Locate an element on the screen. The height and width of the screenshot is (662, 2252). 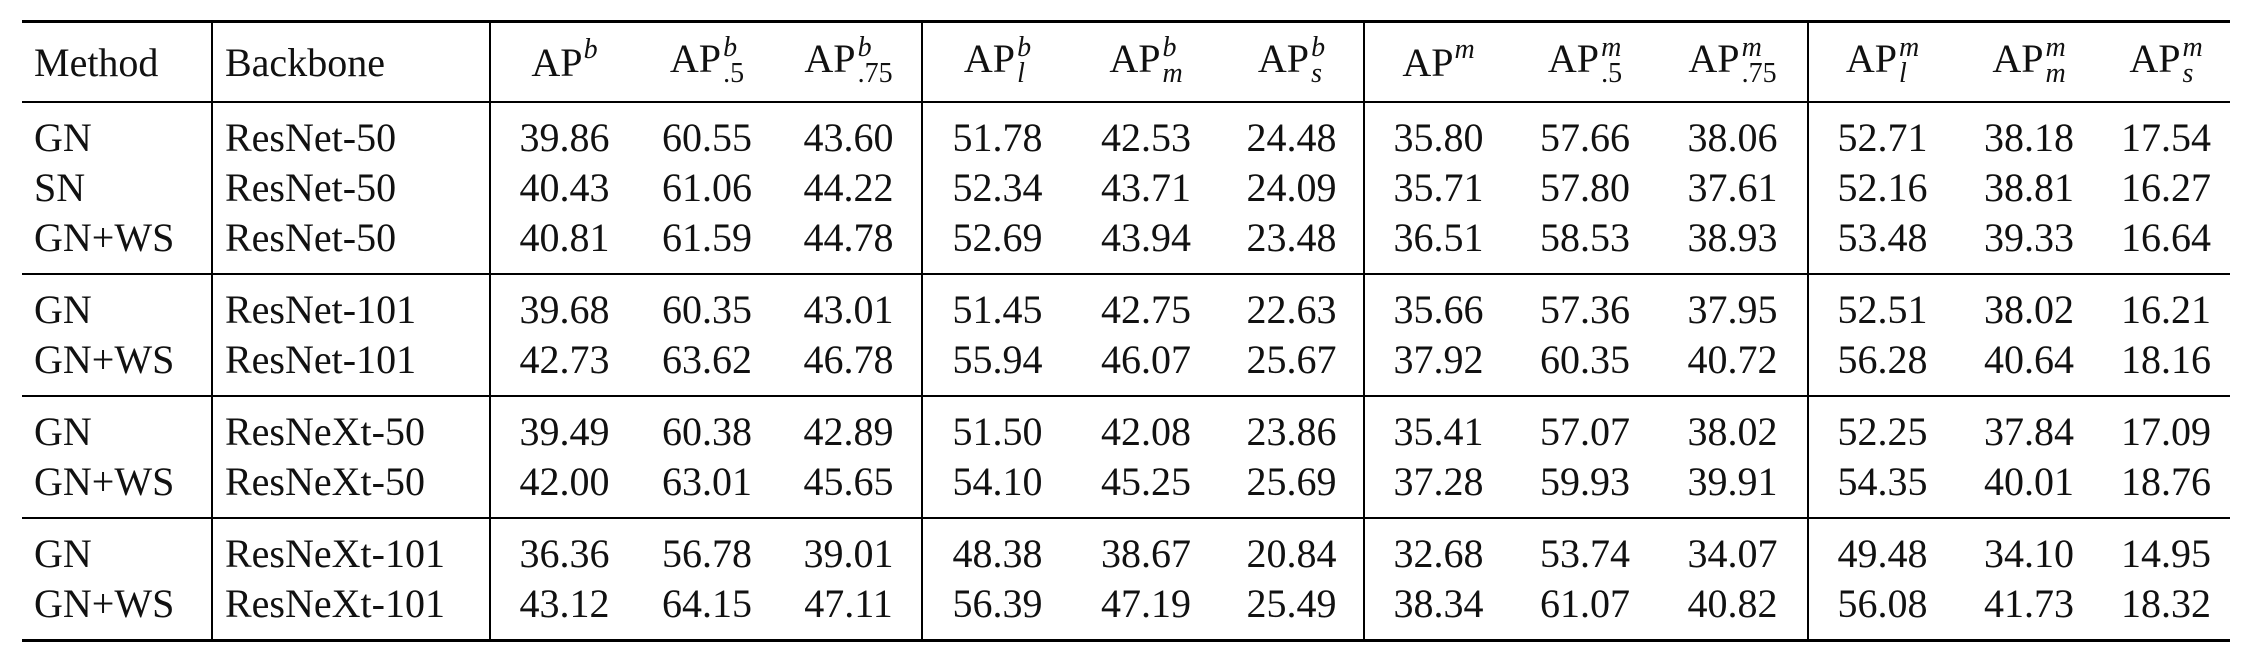
column-header-apb: APb is located at coordinates (563, 61).